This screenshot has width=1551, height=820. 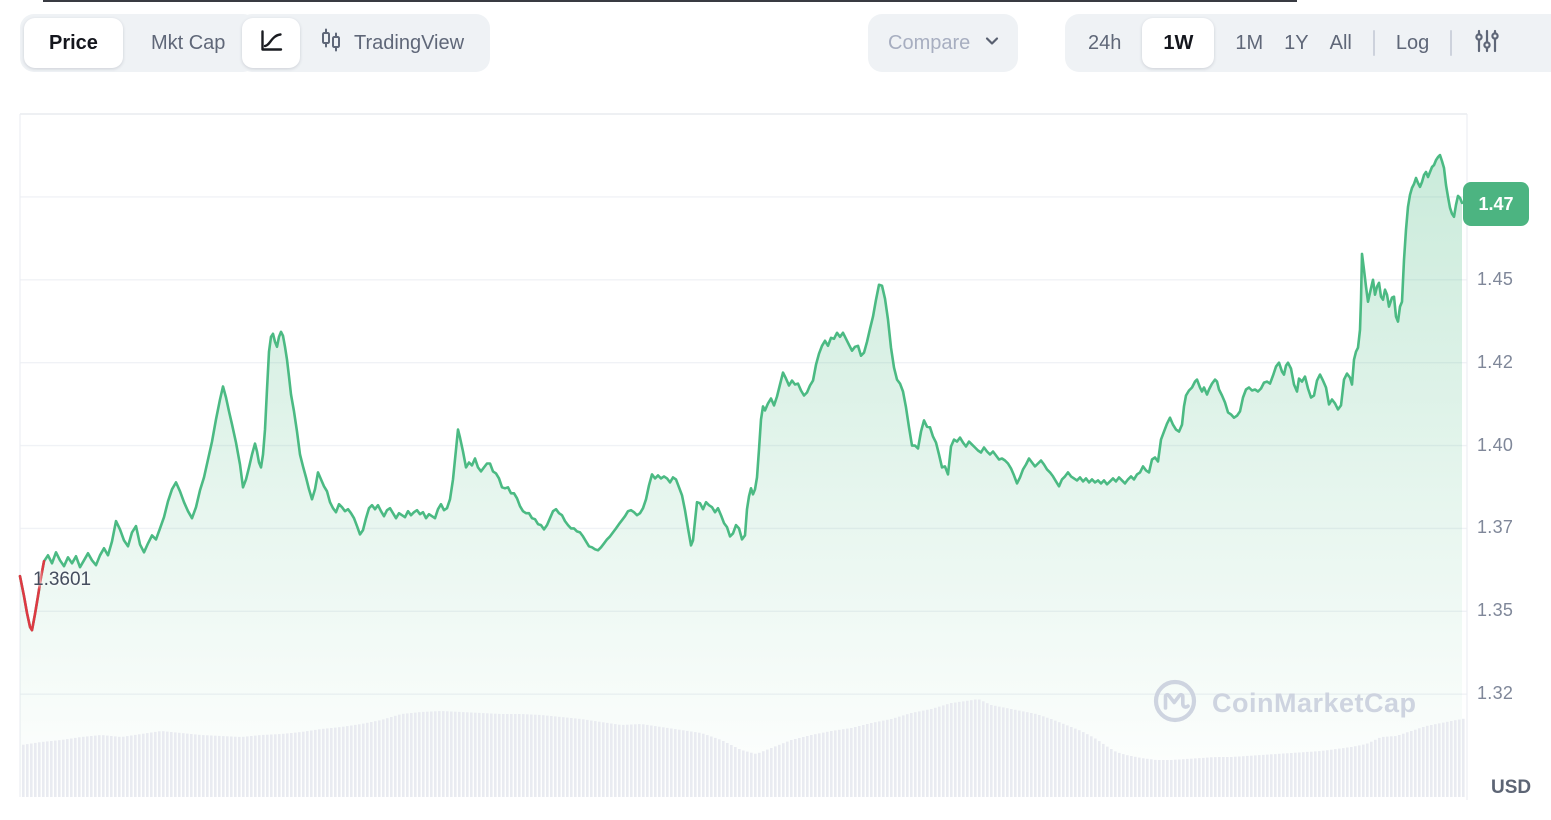 What do you see at coordinates (1105, 42) in the screenshot?
I see `range-24h-button: 24h` at bounding box center [1105, 42].